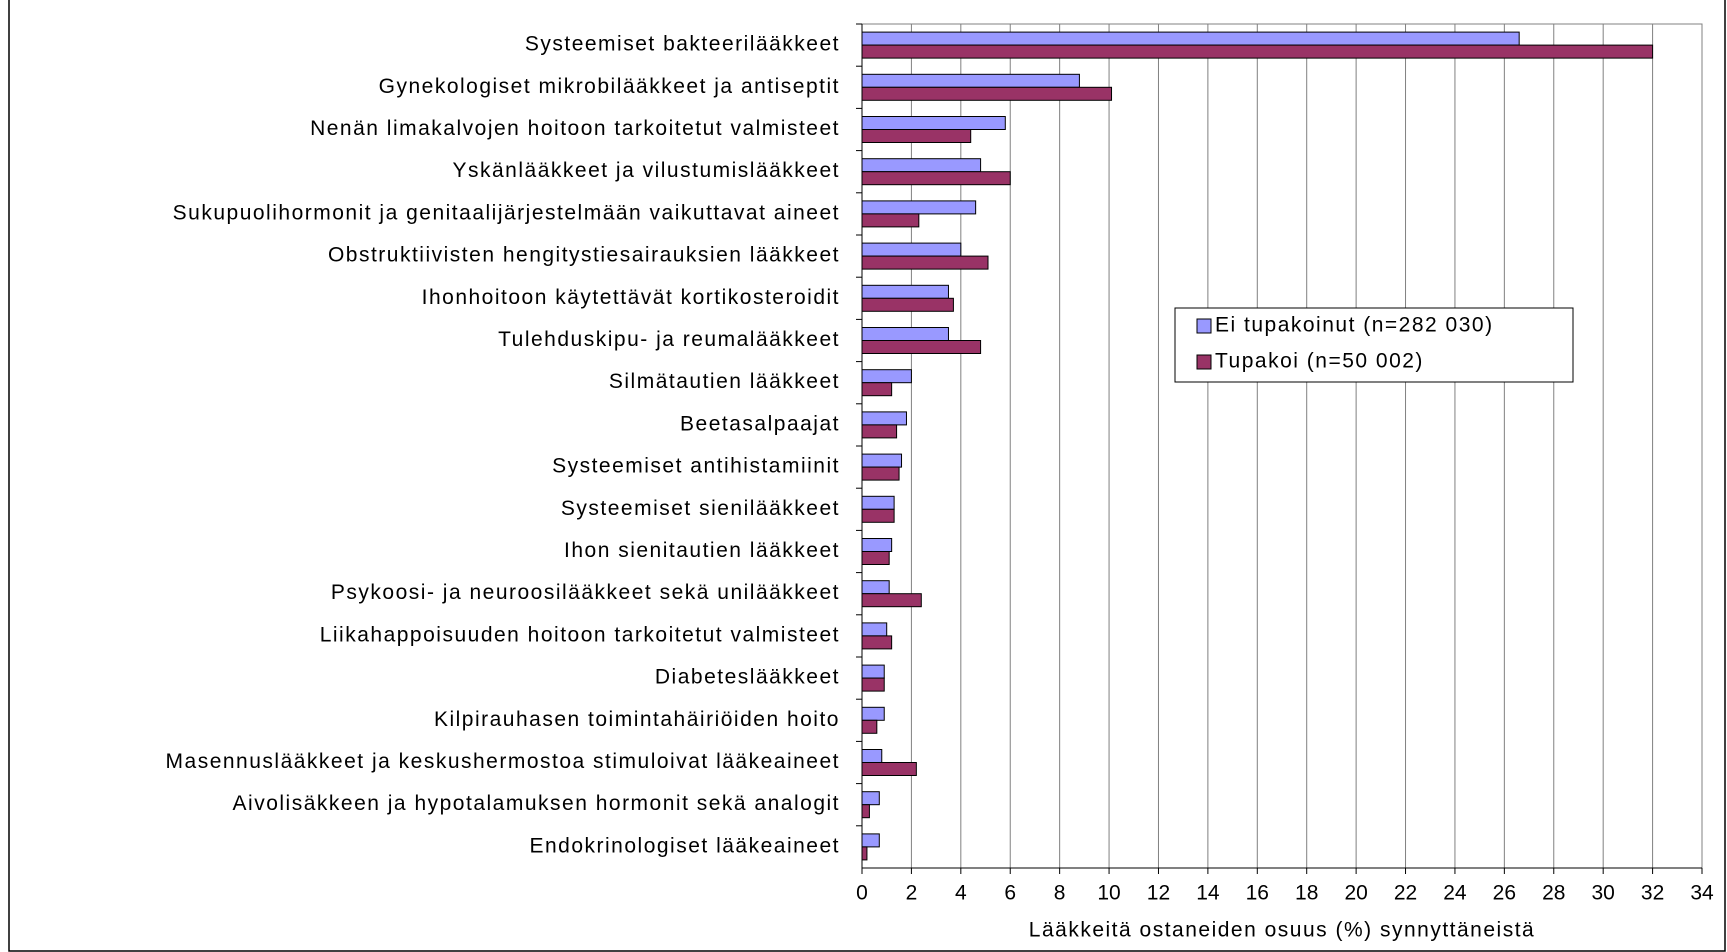 The width and height of the screenshot is (1727, 952). Describe the element at coordinates (682, 44) in the screenshot. I see `y-tick-label: Systeemiset bakteerilääkkeet` at that location.